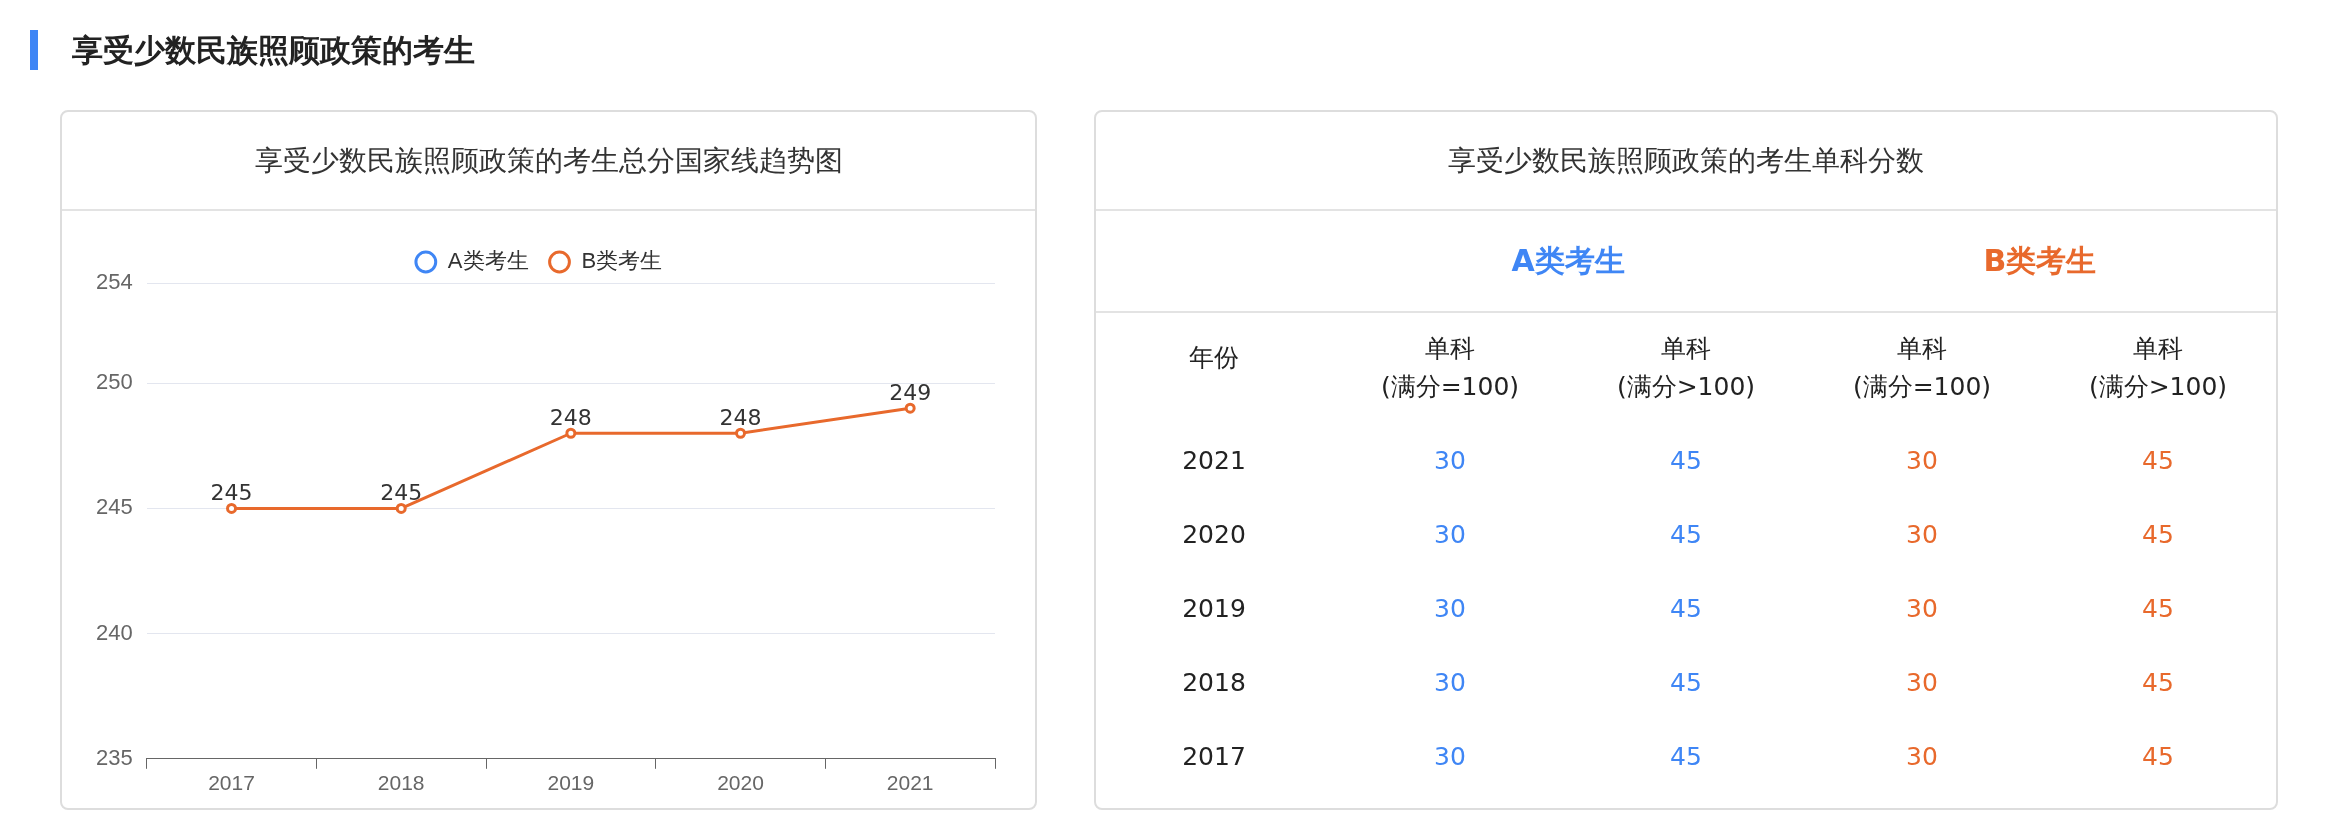 The height and width of the screenshot is (838, 2328). What do you see at coordinates (1214, 608) in the screenshot?
I see `y-tick-label: 2019` at bounding box center [1214, 608].